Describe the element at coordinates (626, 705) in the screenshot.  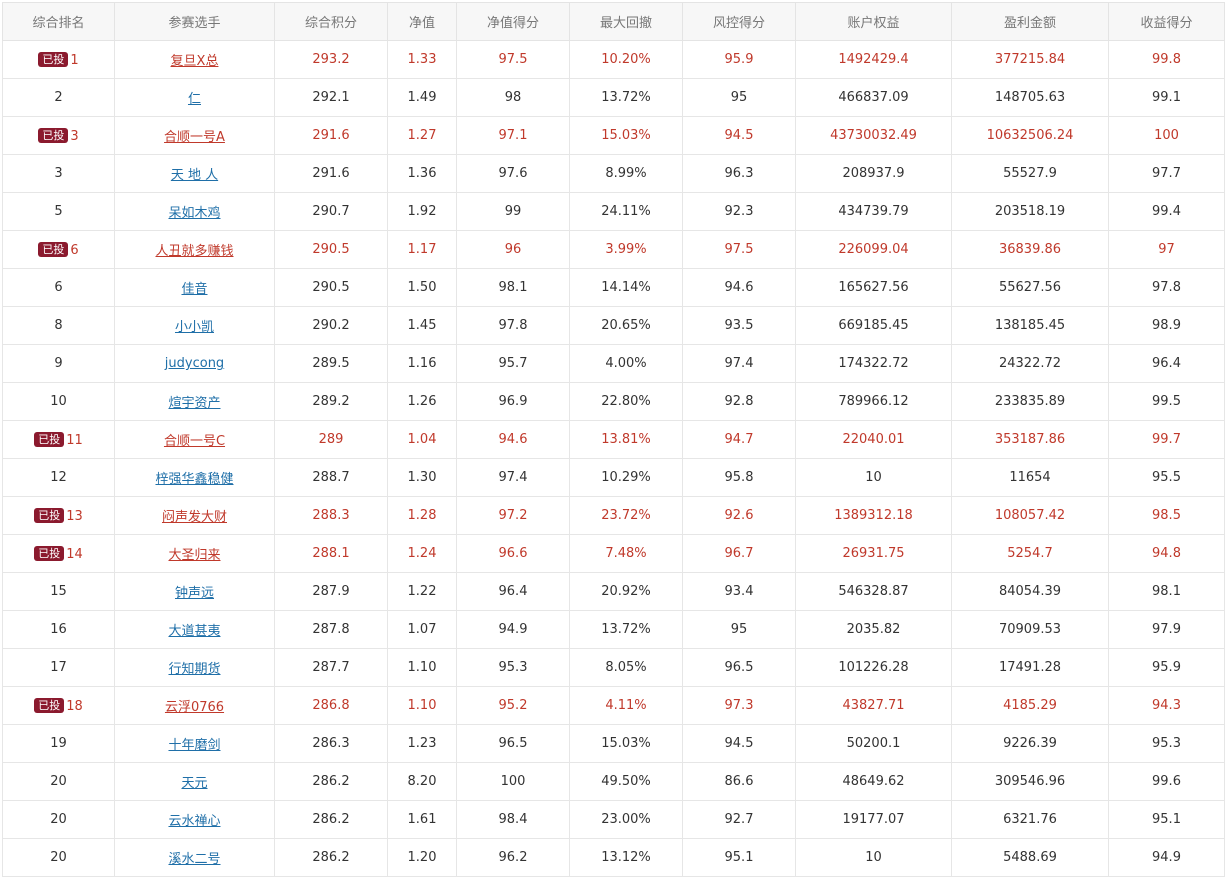
I see `cell-max-drawdown: 4.11%` at that location.